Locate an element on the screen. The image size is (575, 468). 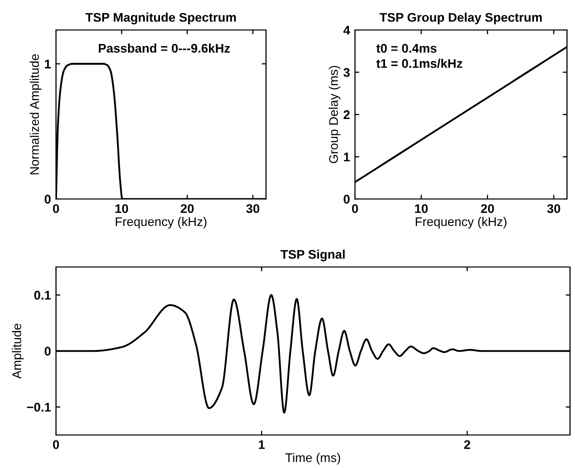
y-axis-title: Amplitude is located at coordinates (18, 351).